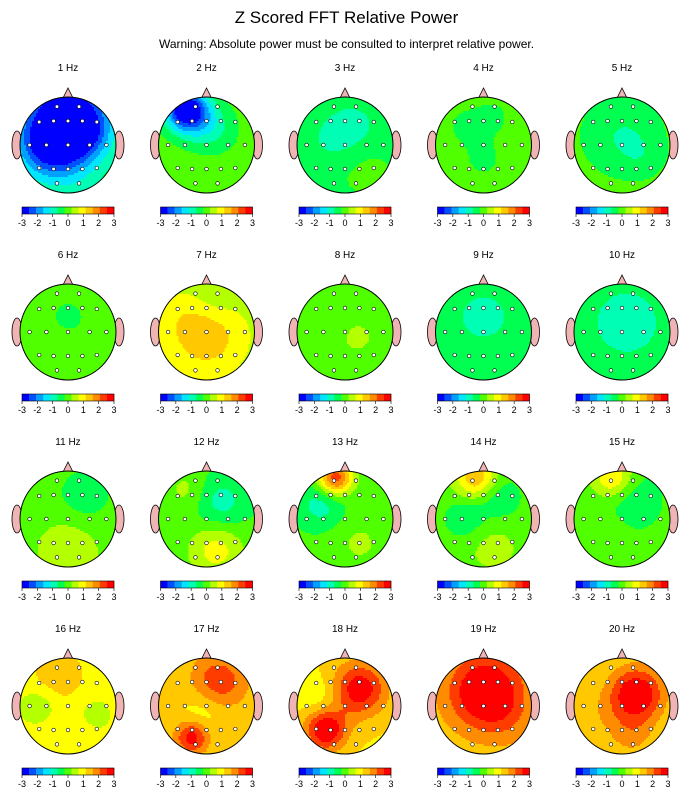 The width and height of the screenshot is (693, 799). What do you see at coordinates (667, 223) in the screenshot?
I see `colorbar-tick-label: 3` at bounding box center [667, 223].